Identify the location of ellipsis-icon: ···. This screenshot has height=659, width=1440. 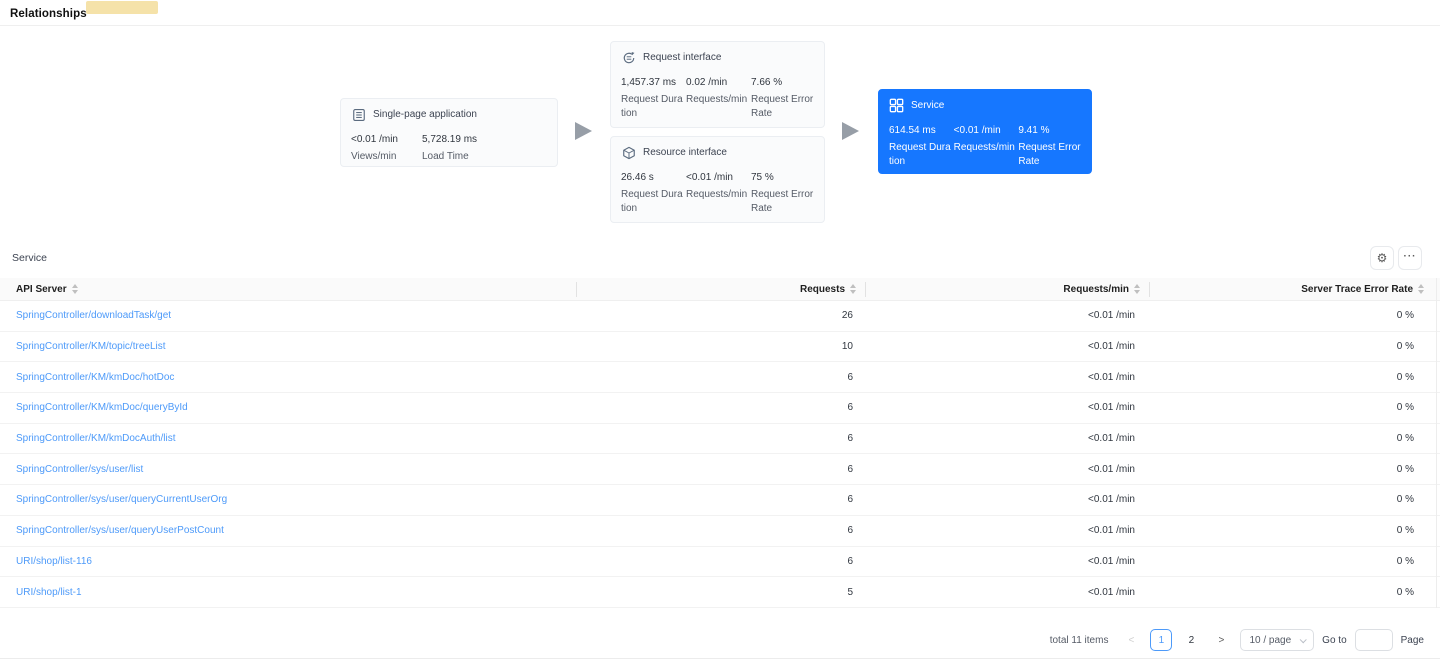
(1410, 256).